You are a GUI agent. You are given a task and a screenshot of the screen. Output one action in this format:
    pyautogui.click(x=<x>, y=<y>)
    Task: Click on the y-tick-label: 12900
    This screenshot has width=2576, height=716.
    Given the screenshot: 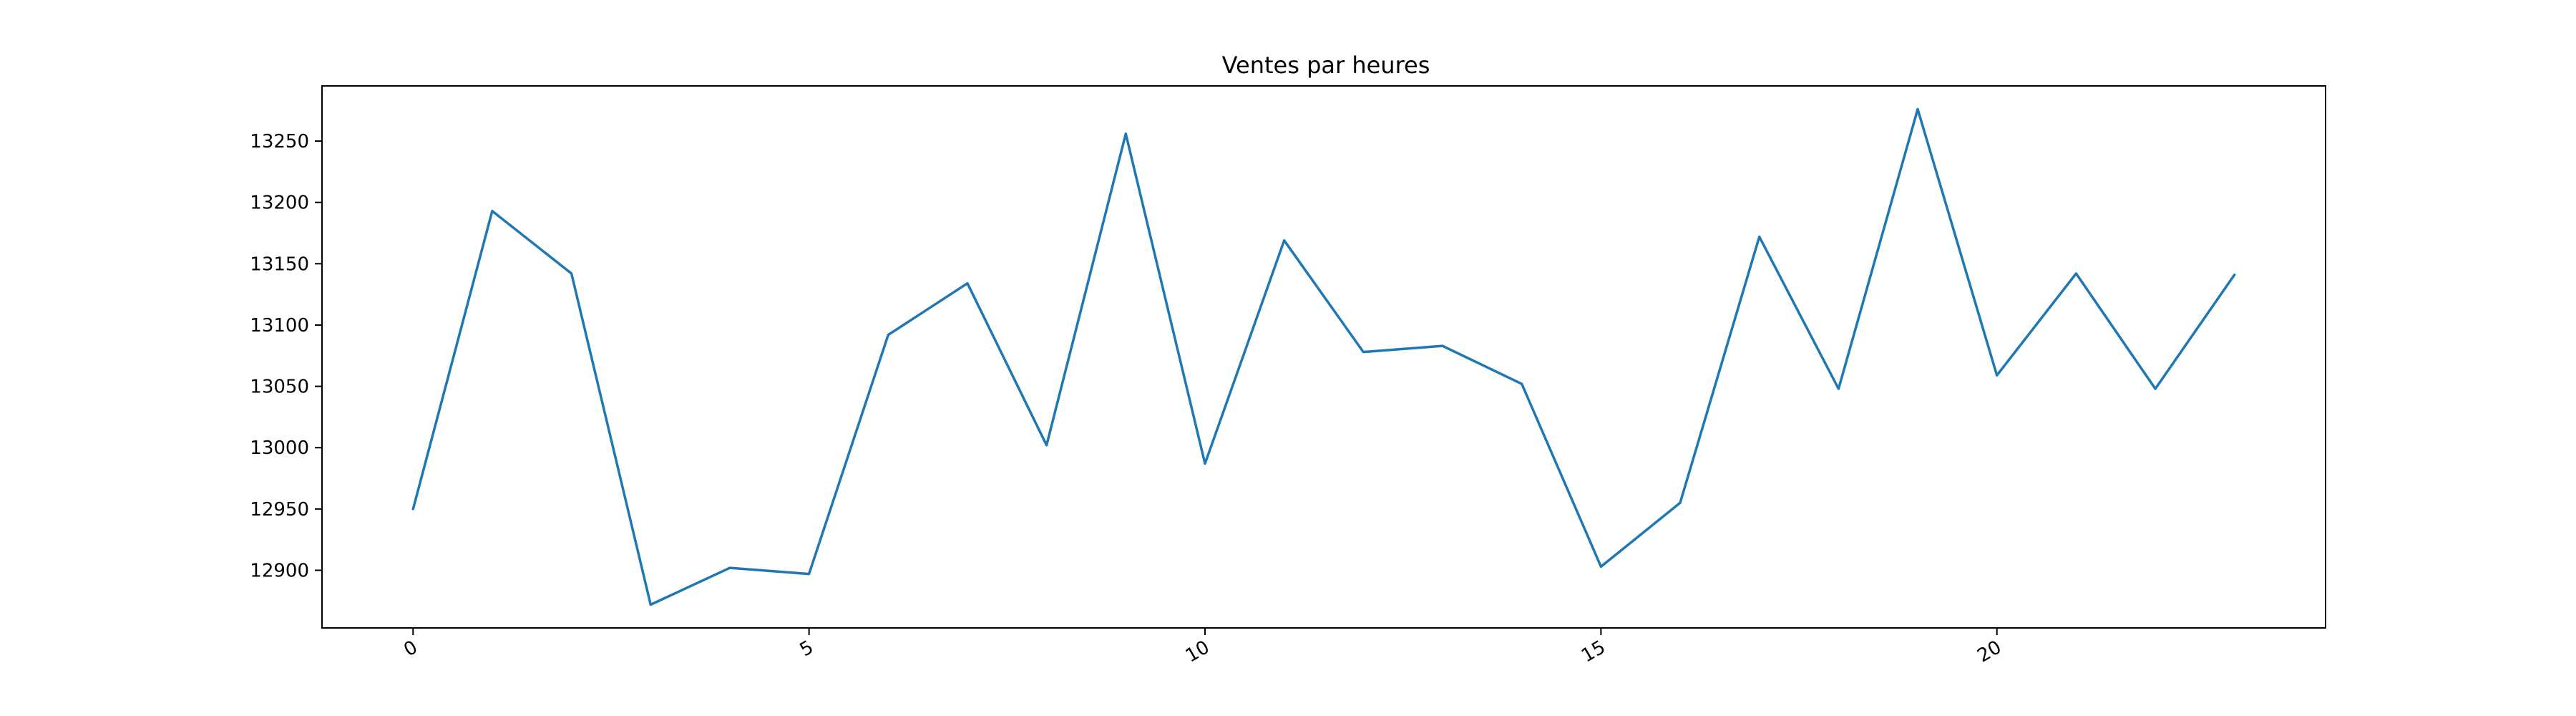 What is the action you would take?
    pyautogui.click(x=279, y=571)
    